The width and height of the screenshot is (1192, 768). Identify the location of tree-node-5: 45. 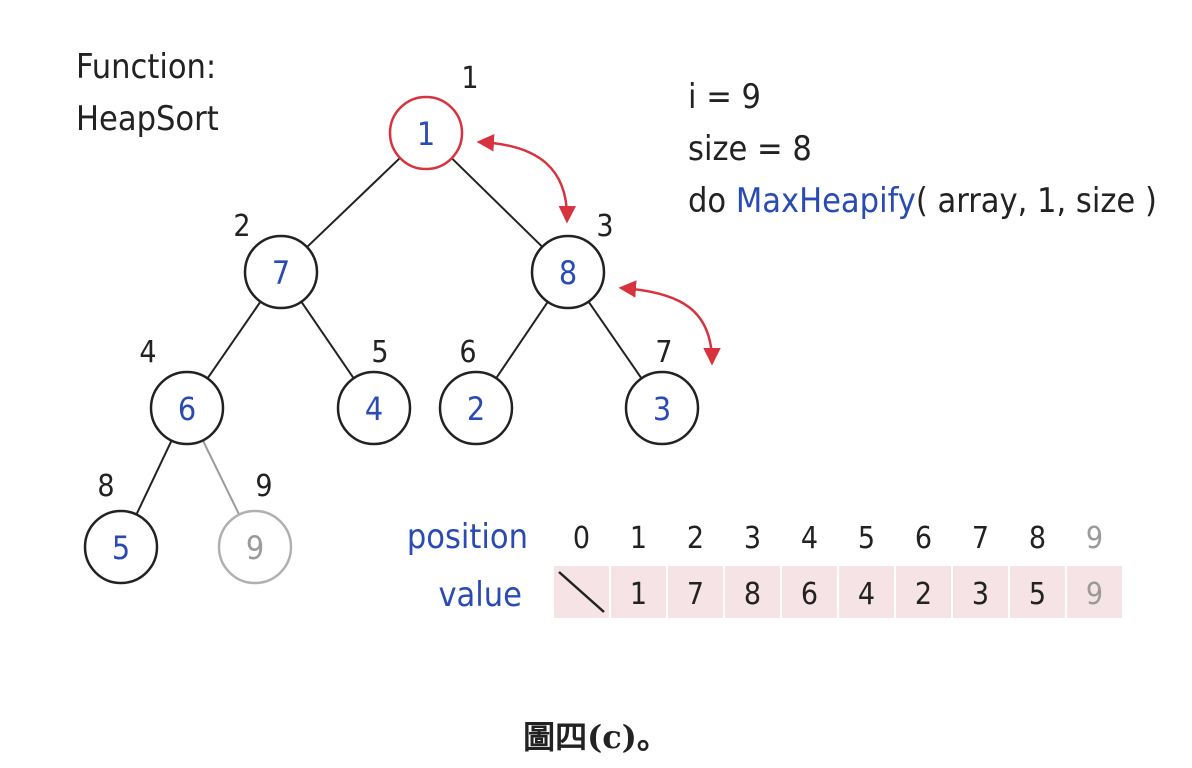
(374, 390).